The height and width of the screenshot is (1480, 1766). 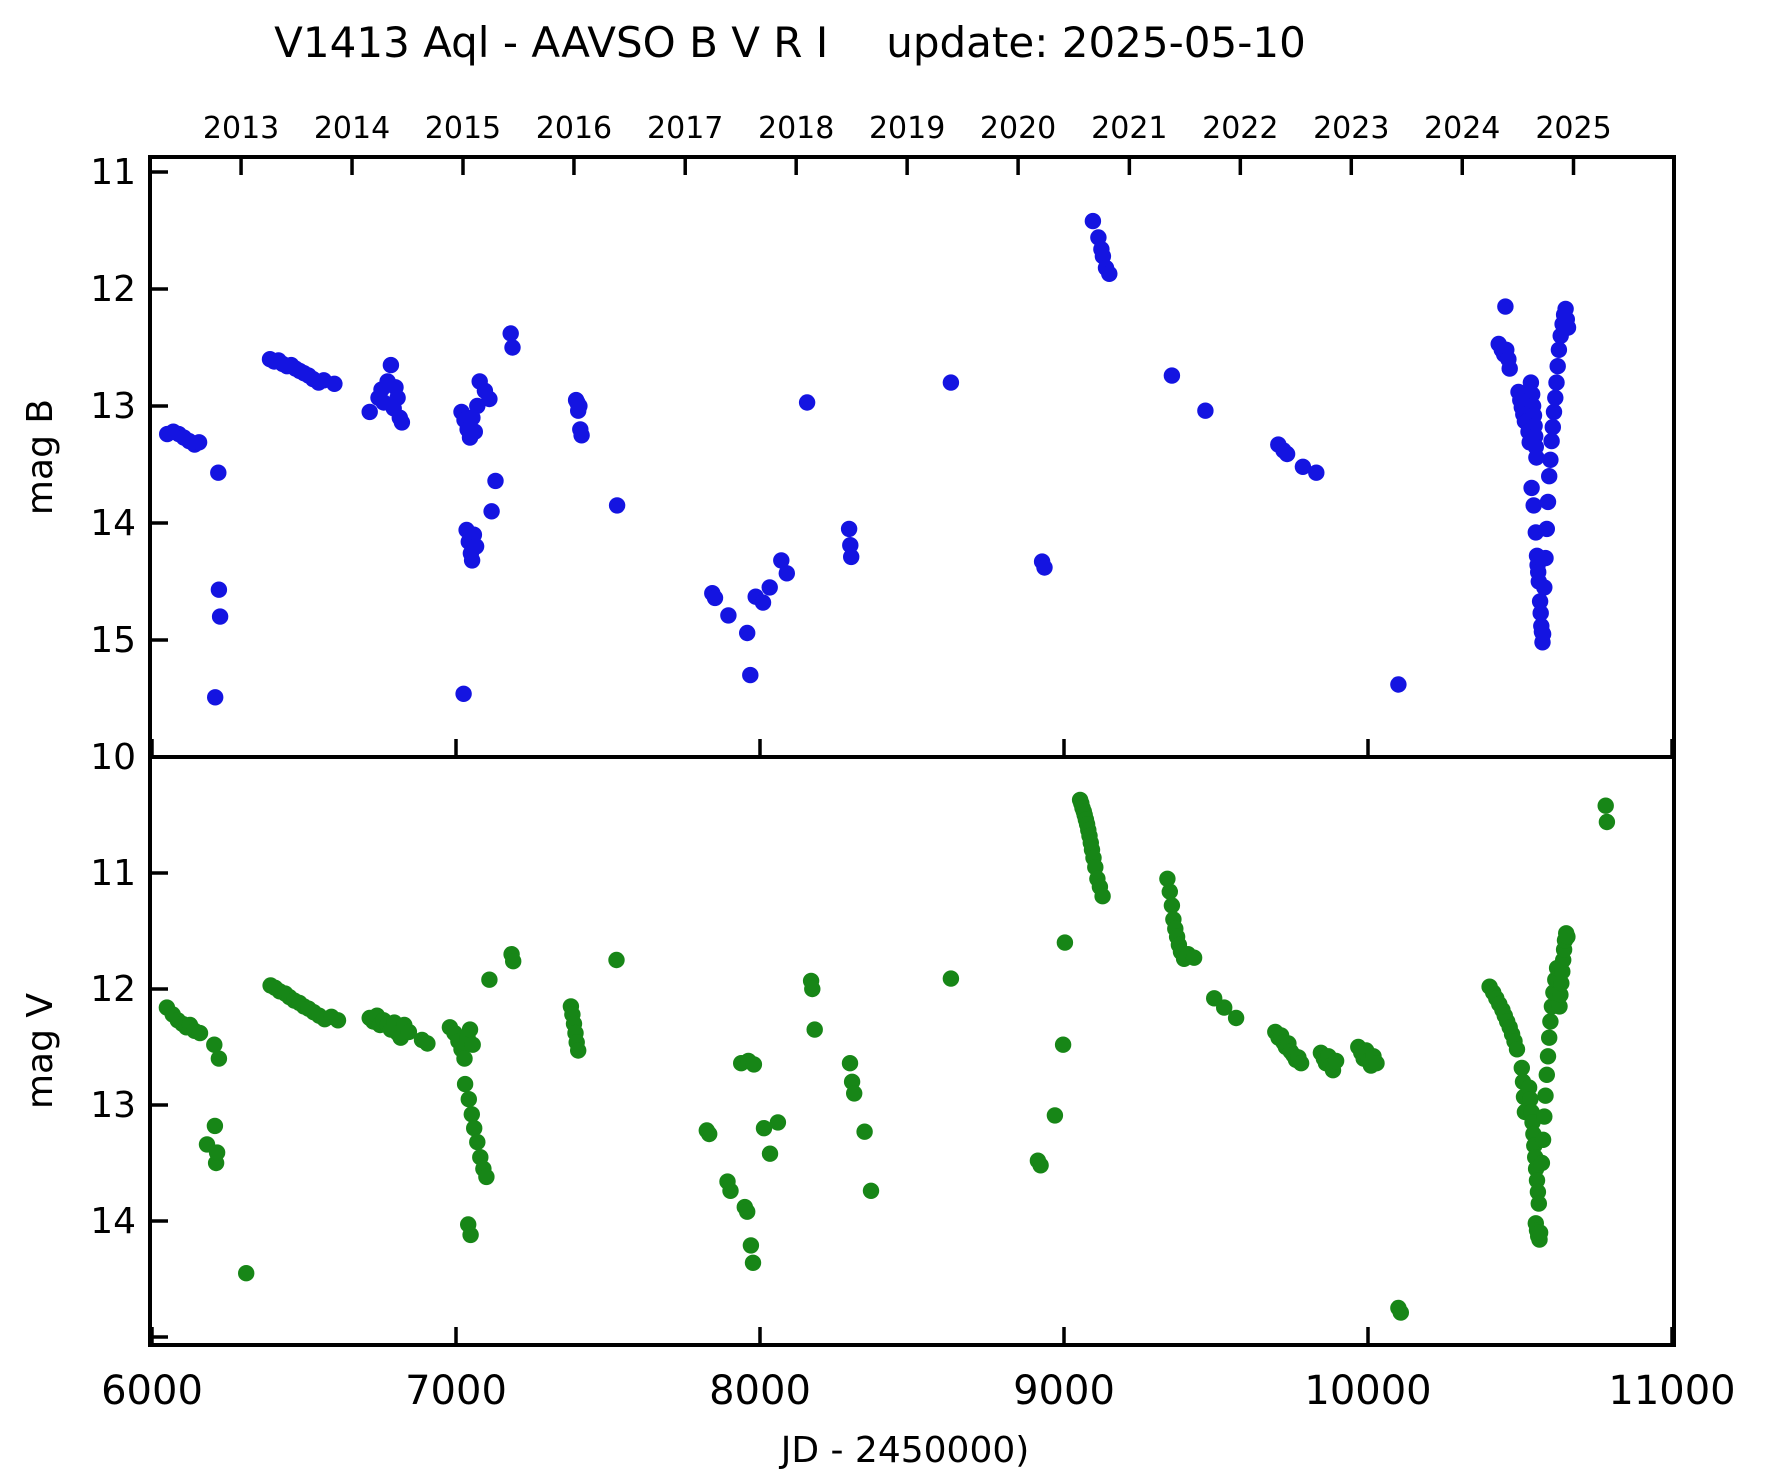 What do you see at coordinates (113, 757) in the screenshot?
I see `svg-text: 10` at bounding box center [113, 757].